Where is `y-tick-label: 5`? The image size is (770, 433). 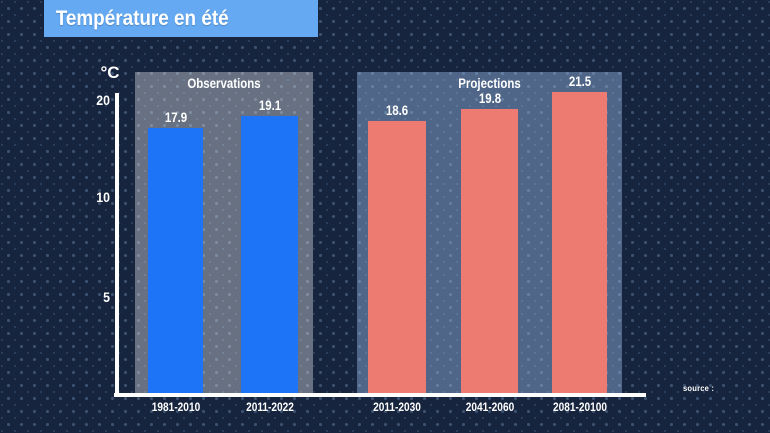 y-tick-label: 5 is located at coordinates (106, 297).